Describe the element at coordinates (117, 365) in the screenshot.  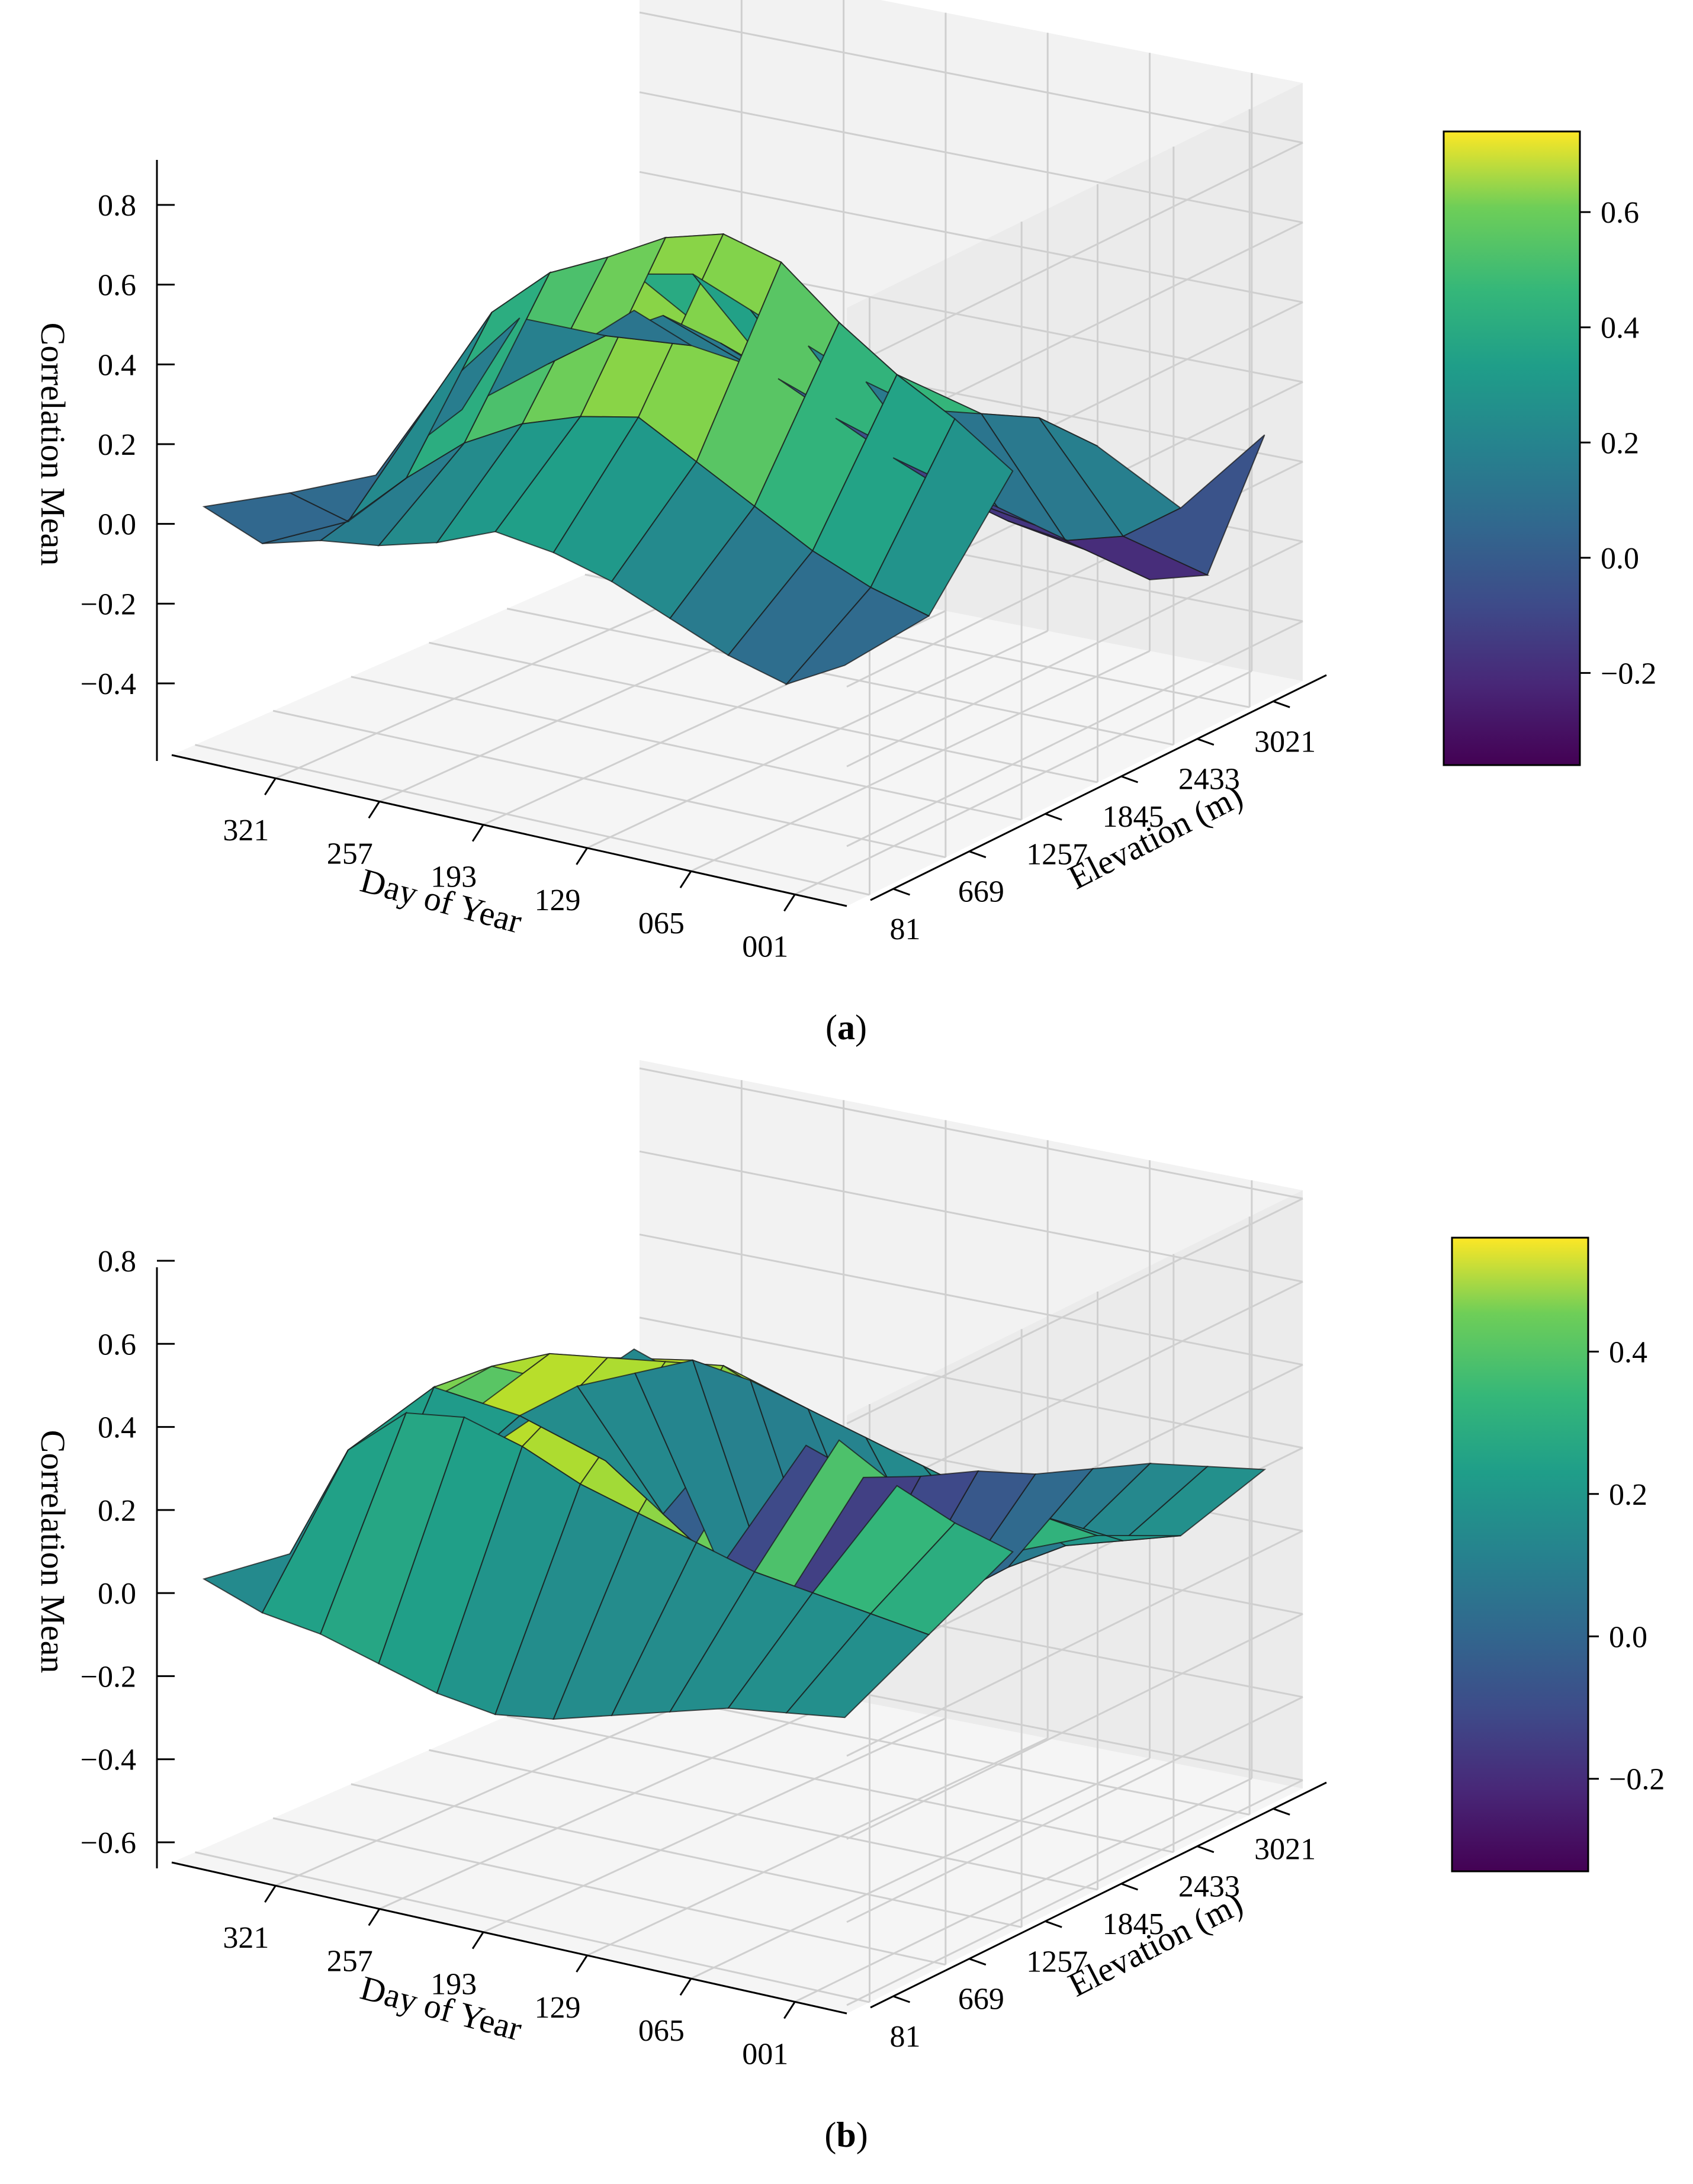
I see `z-tick-label: 0.4` at that location.